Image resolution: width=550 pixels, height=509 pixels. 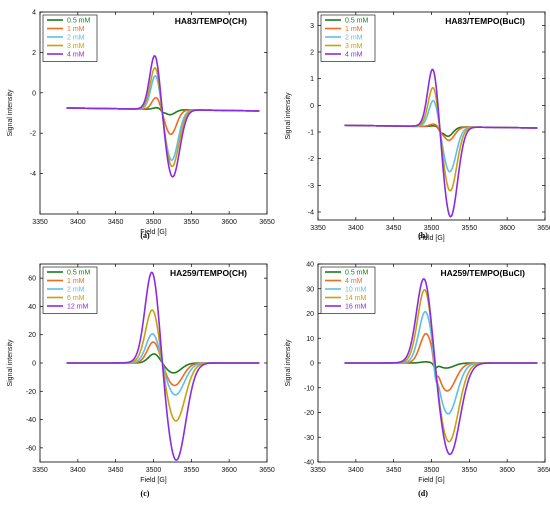 What do you see at coordinates (356, 290) in the screenshot?
I see `legend-label: 10 mM` at bounding box center [356, 290].